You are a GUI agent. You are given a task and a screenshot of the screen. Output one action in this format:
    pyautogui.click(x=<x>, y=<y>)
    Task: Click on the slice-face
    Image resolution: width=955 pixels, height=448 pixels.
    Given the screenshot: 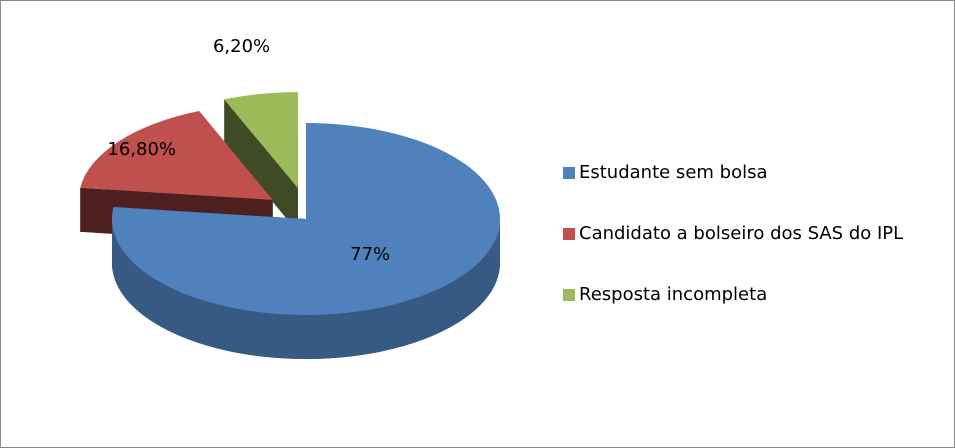 What is the action you would take?
    pyautogui.click(x=261, y=166)
    